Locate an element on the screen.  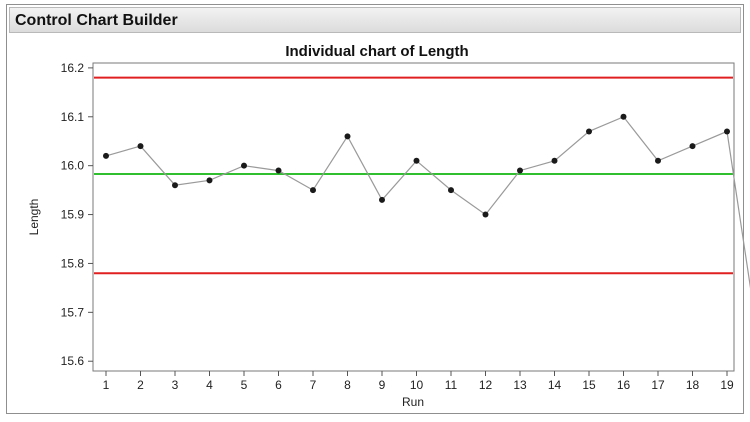
chart-title: Individual chart of Length is located at coordinates (376, 51).